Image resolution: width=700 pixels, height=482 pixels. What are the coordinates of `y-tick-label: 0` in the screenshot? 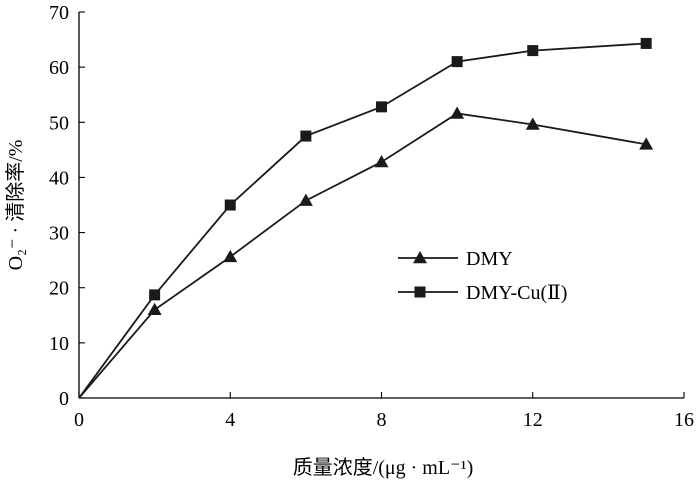 It's located at (64, 399).